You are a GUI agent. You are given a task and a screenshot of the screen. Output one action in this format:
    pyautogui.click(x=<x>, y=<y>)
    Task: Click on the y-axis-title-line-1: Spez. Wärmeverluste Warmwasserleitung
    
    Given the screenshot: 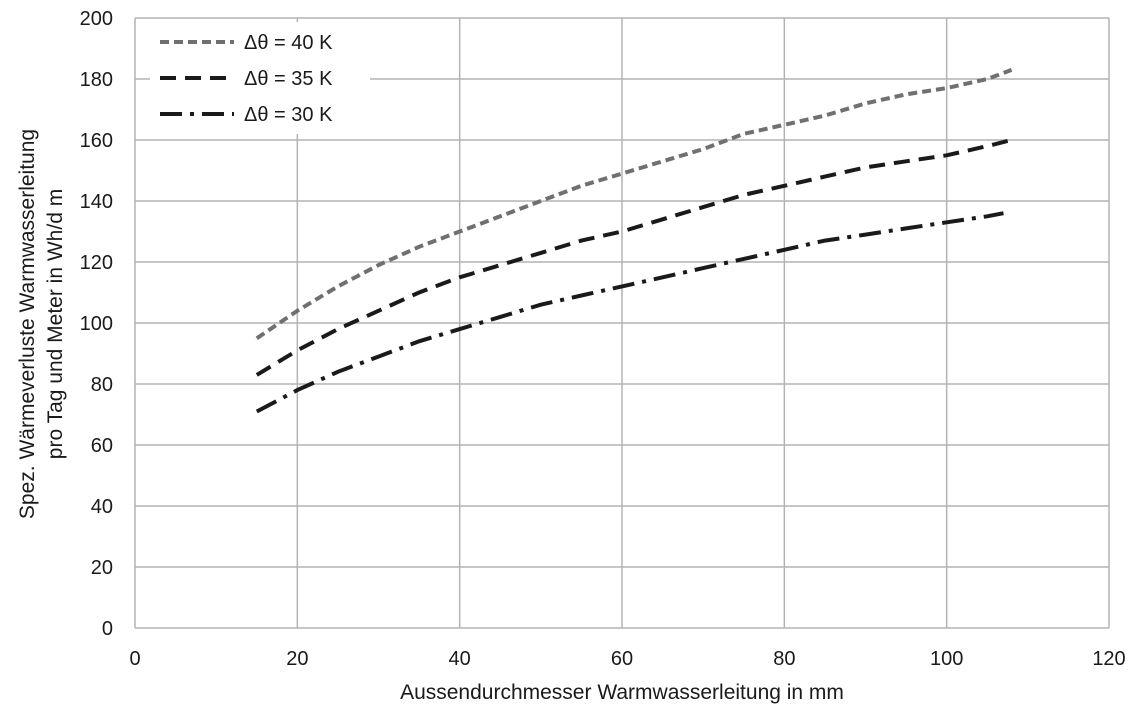 What is the action you would take?
    pyautogui.click(x=27, y=324)
    